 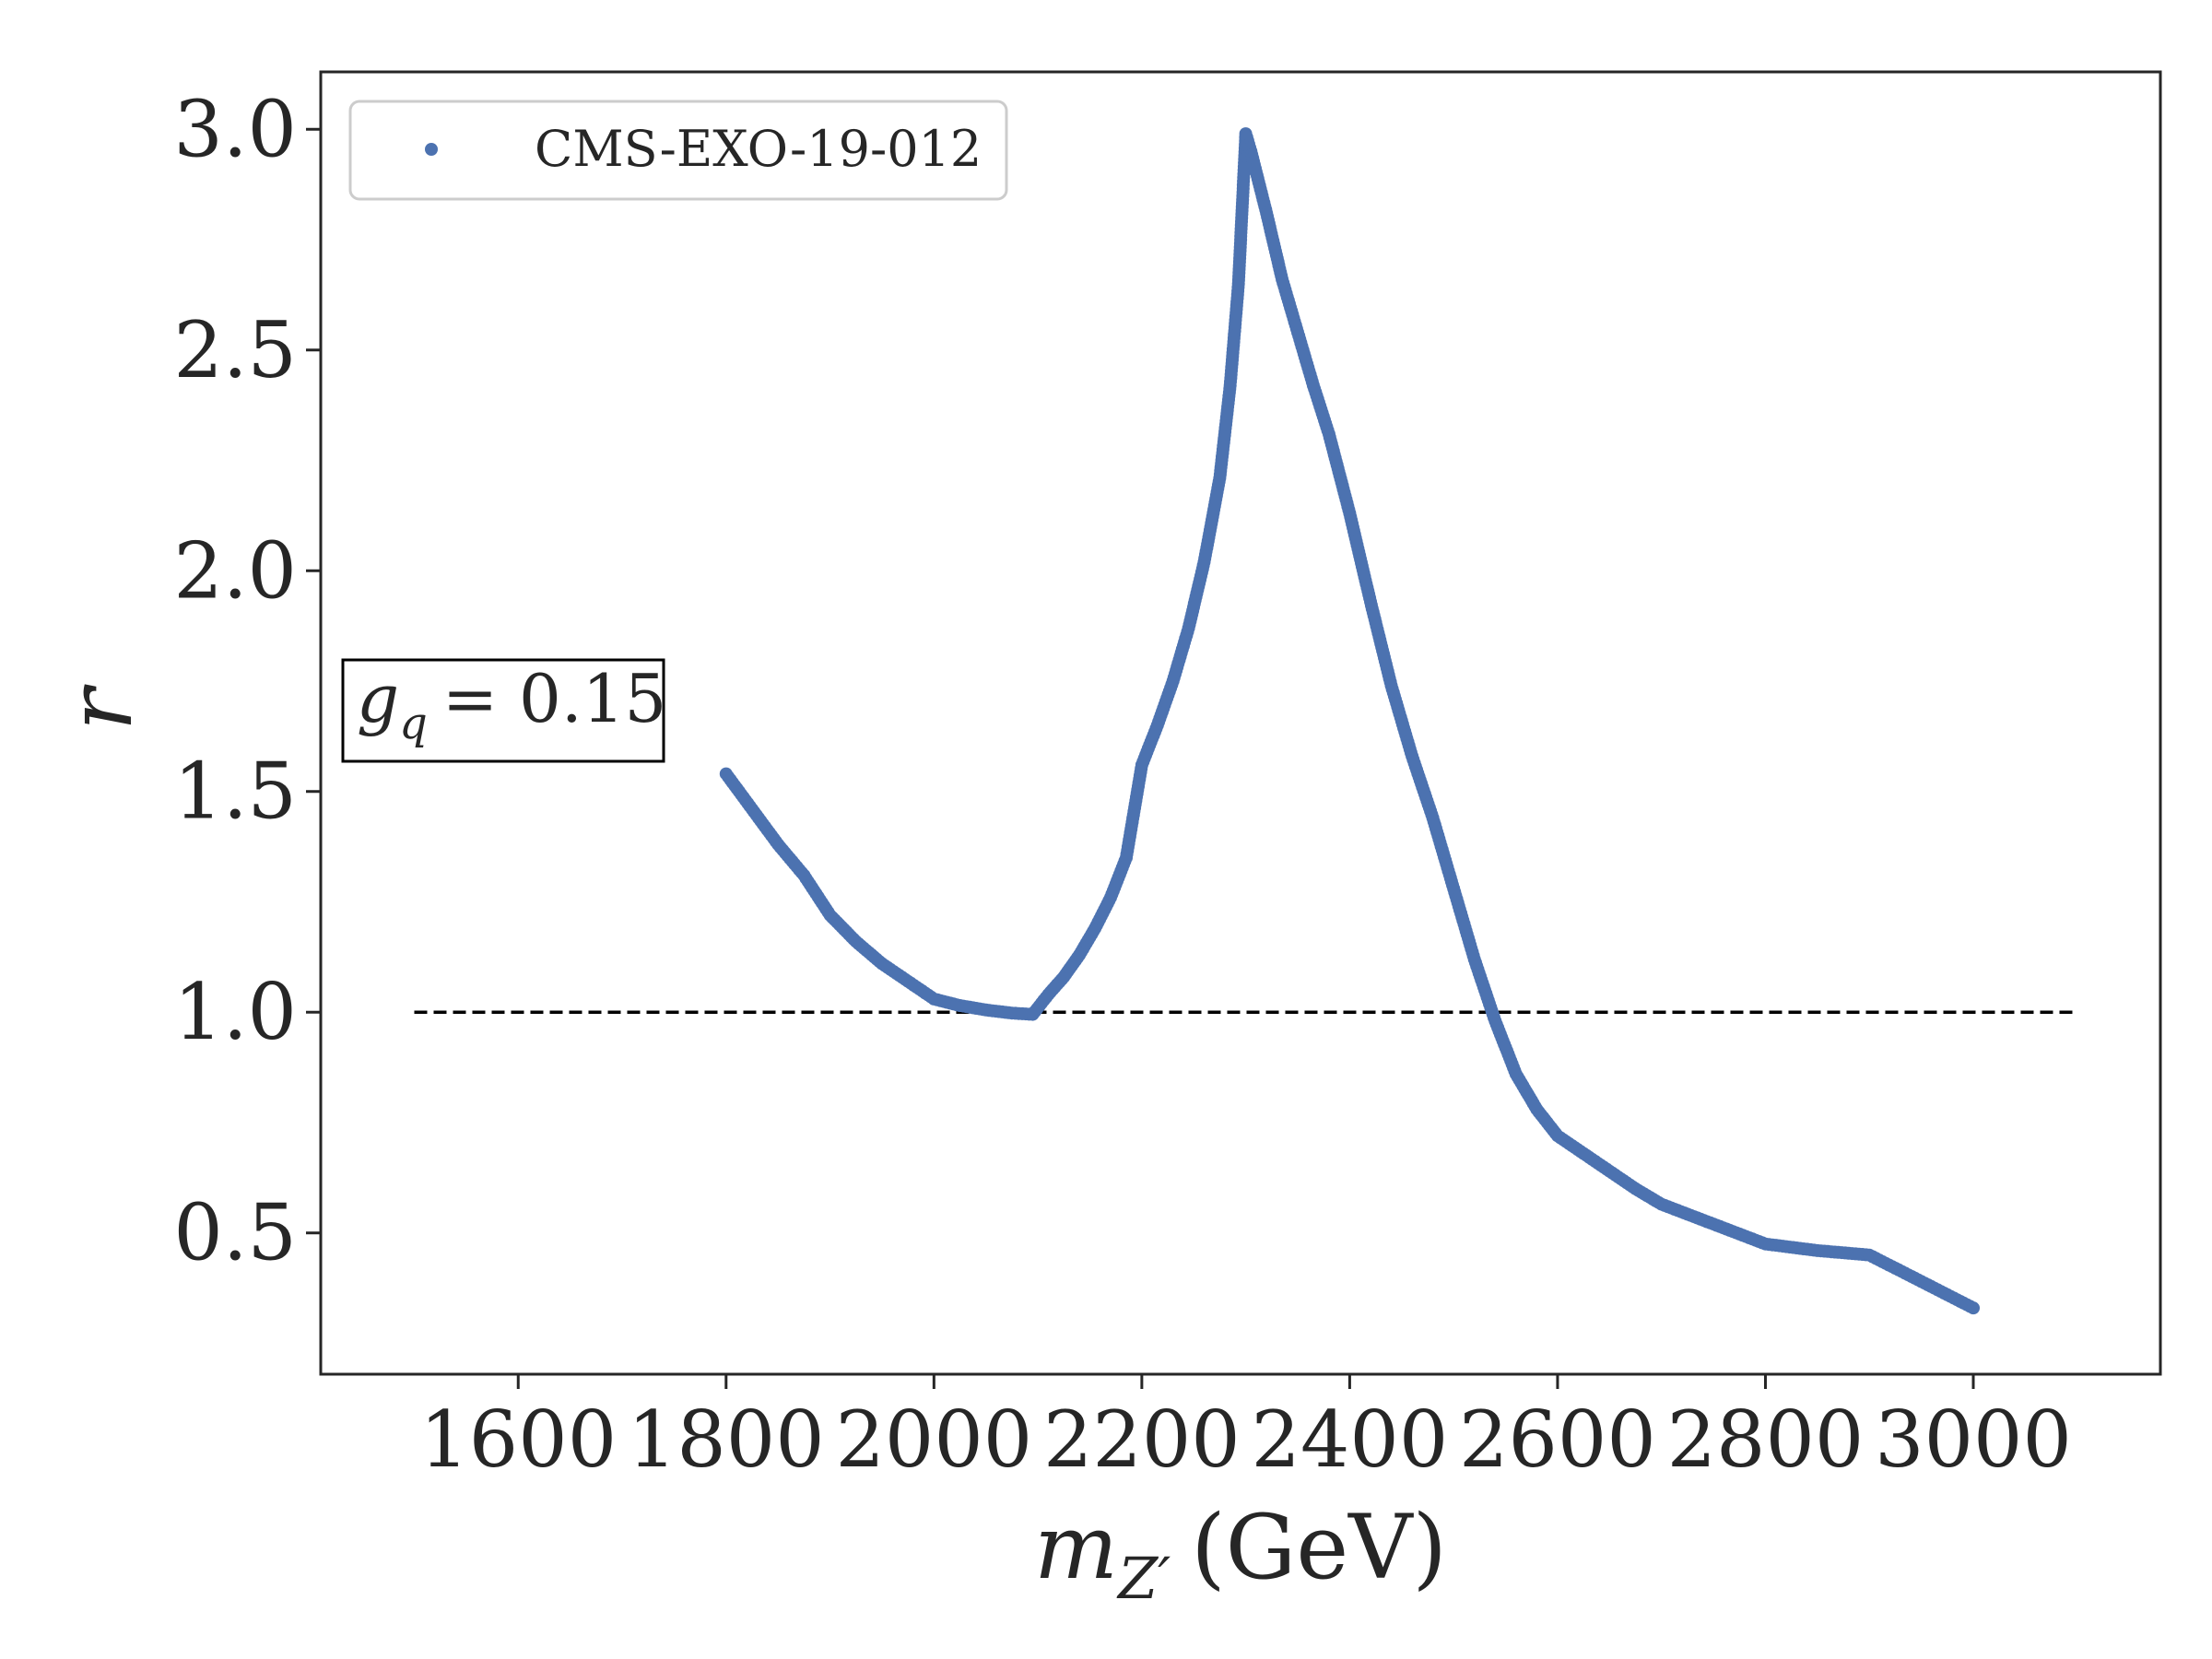 What do you see at coordinates (235, 129) in the screenshot?
I see `y-tick-label: 3.0` at bounding box center [235, 129].